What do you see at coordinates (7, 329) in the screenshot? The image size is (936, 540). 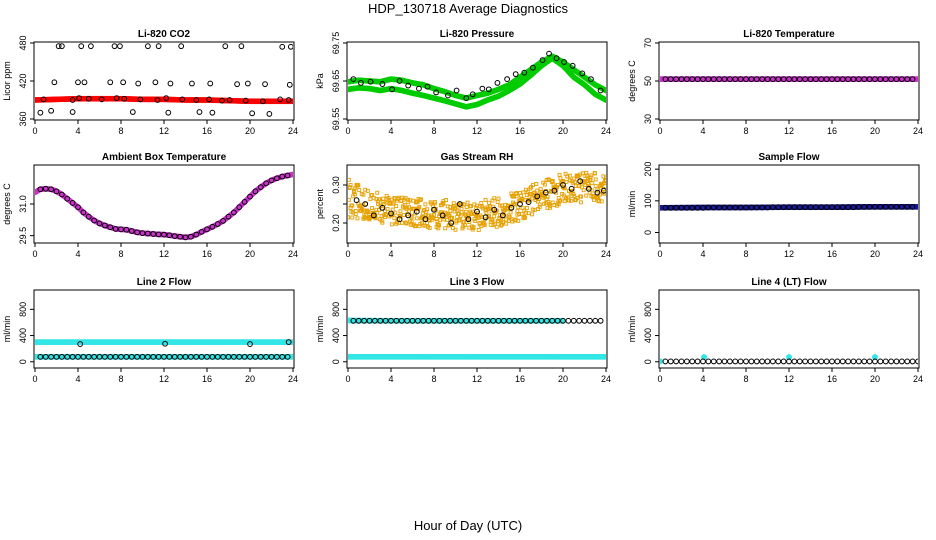 I see `y-axis-label: ml/min` at bounding box center [7, 329].